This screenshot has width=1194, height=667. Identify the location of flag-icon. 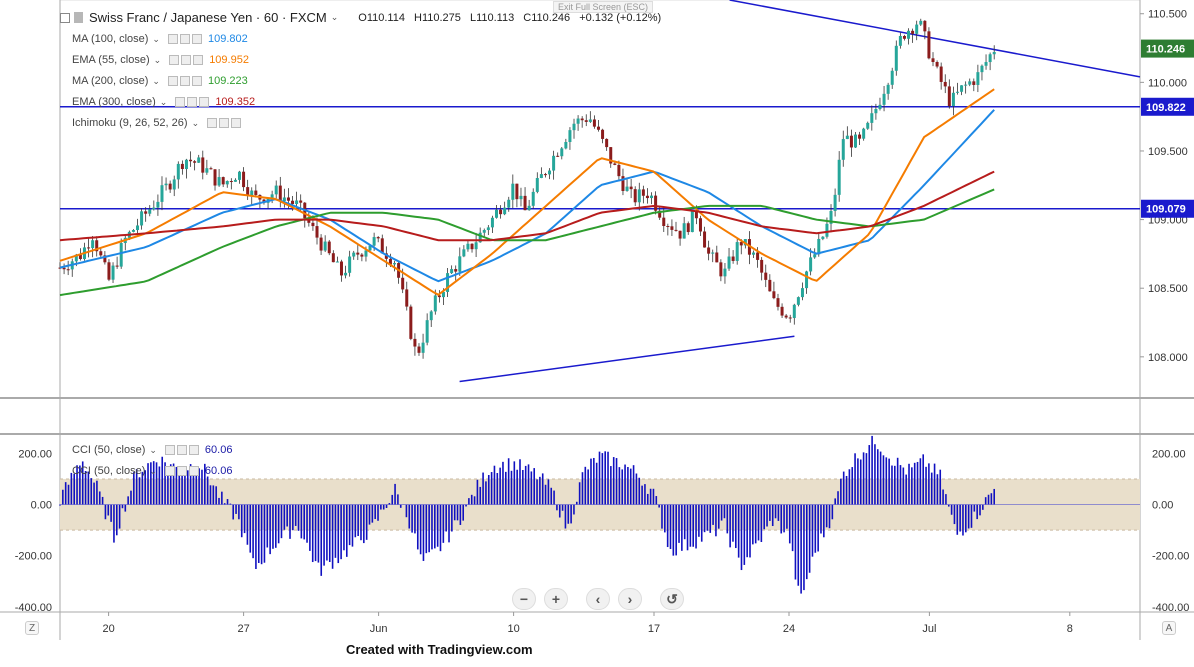
(78, 17).